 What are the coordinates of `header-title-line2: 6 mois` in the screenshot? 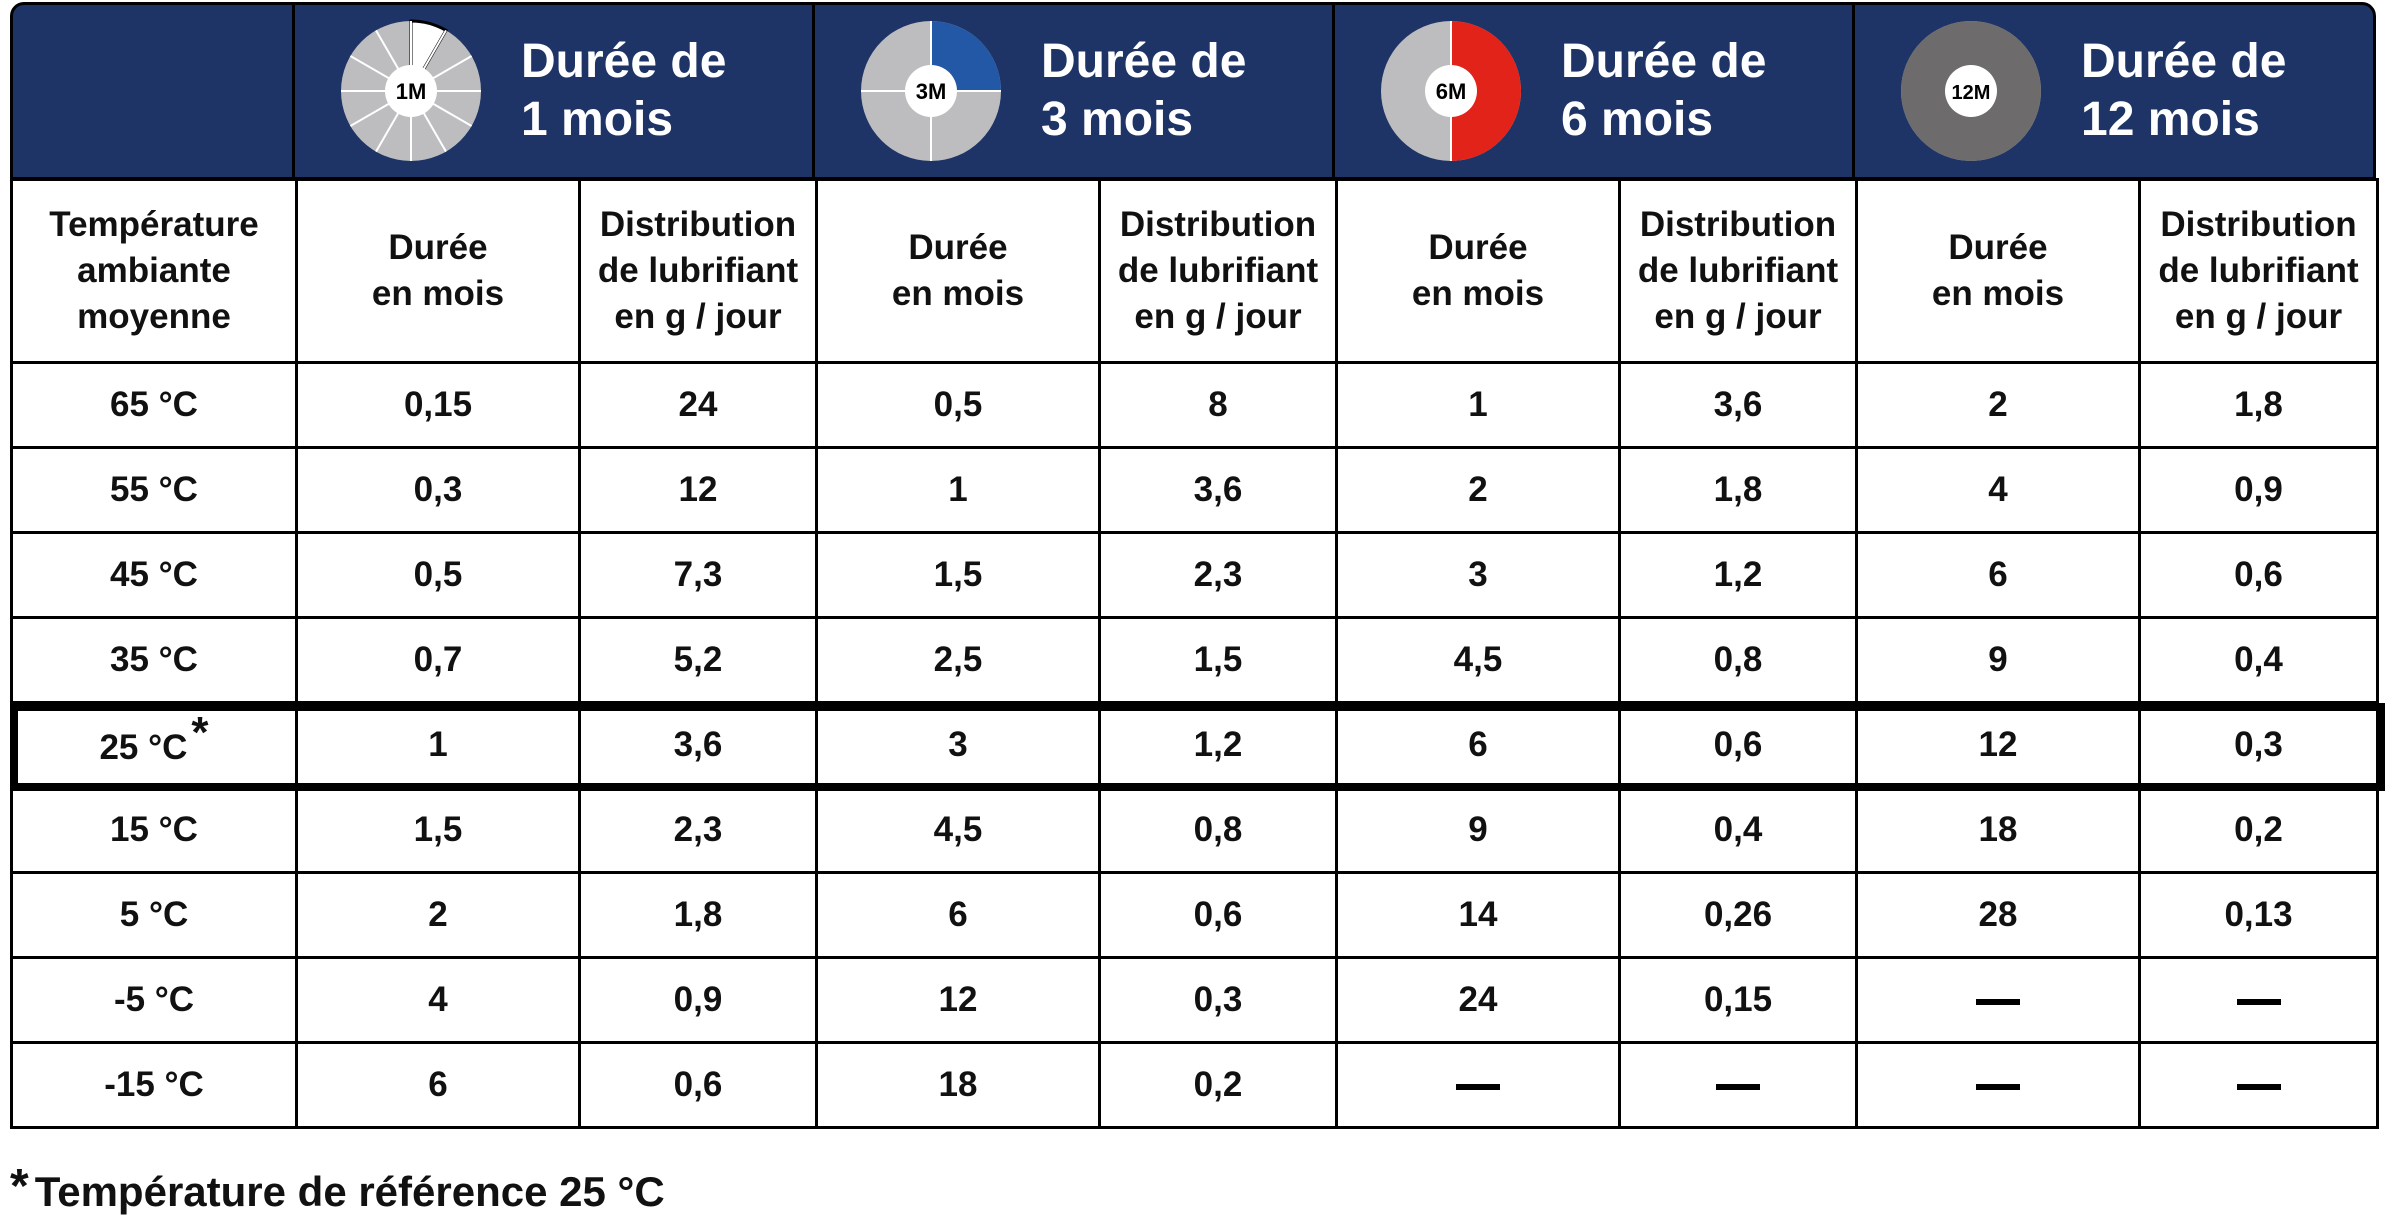 It's located at (1637, 119).